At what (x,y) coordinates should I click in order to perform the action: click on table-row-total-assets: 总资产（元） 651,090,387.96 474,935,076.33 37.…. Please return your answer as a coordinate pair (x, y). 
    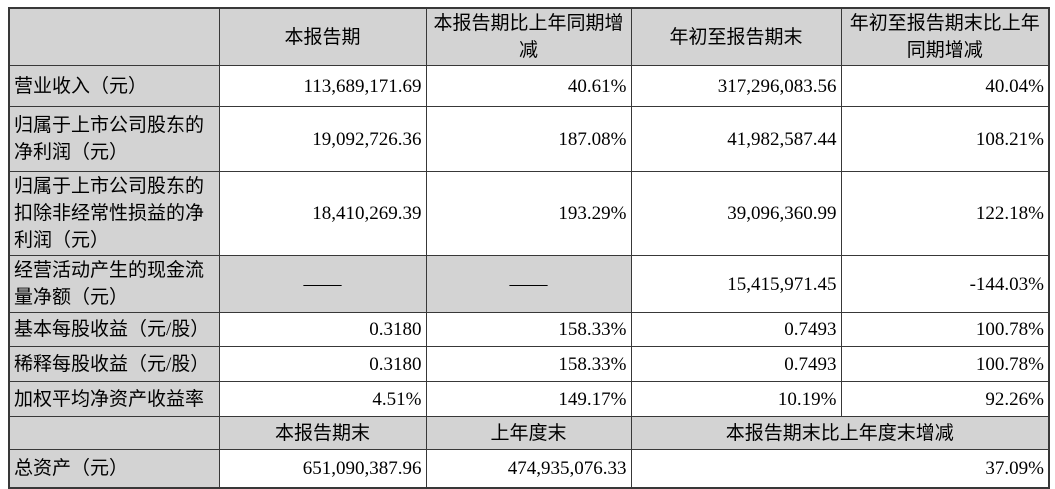
    Looking at the image, I should click on (529, 468).